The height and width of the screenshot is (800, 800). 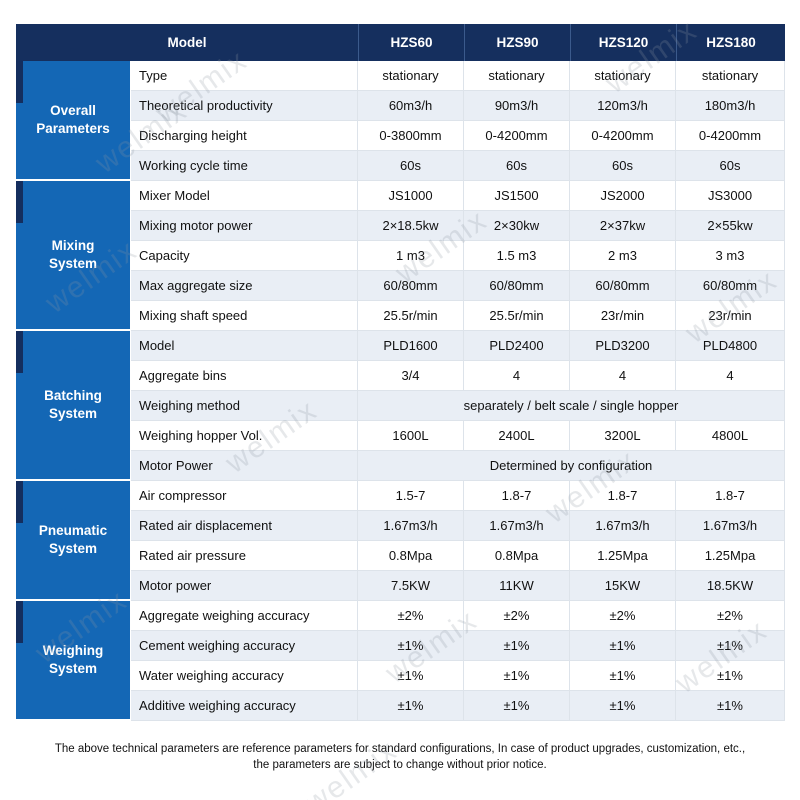 I want to click on param-name: Motor Power, so click(x=244, y=466).